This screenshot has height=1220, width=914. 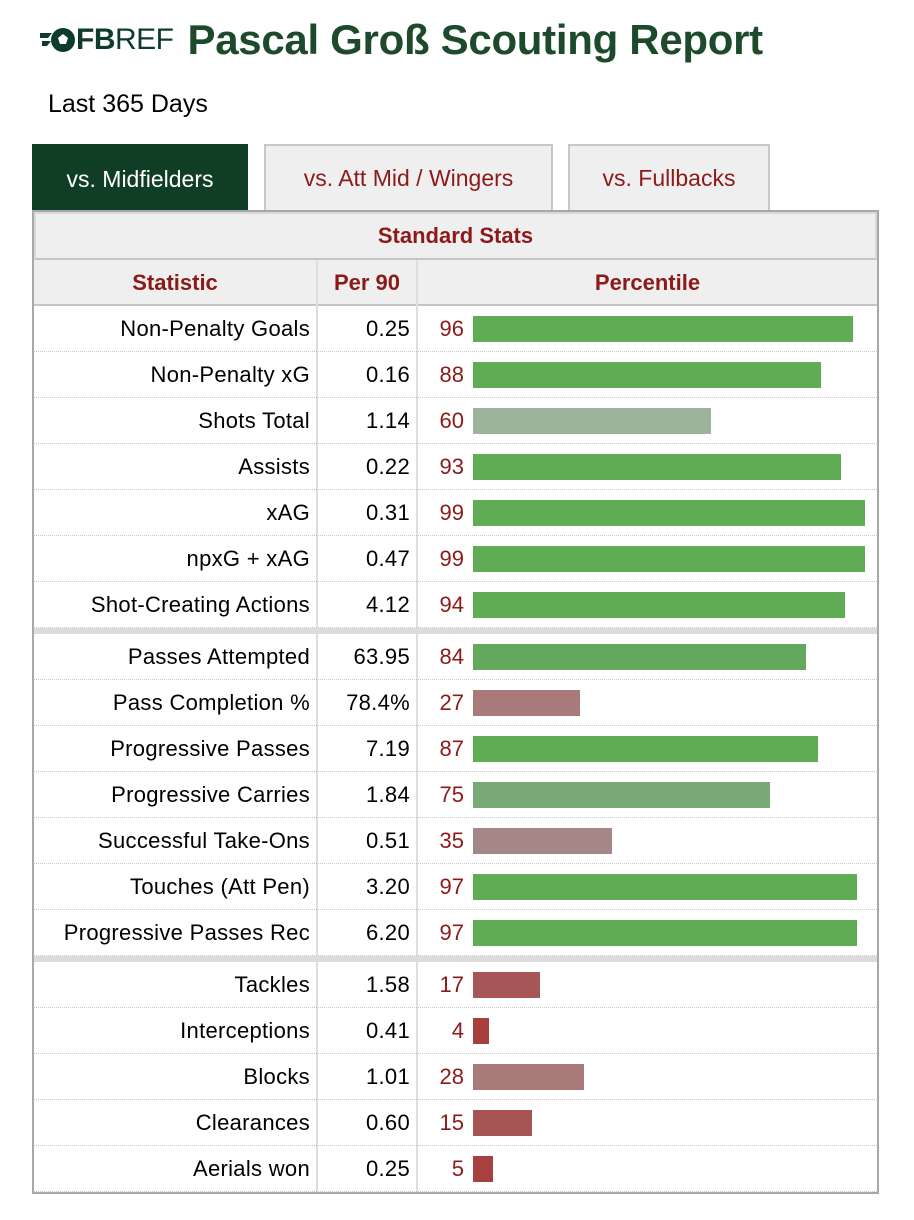 What do you see at coordinates (387, 512) in the screenshot?
I see `per90-value: 0.31` at bounding box center [387, 512].